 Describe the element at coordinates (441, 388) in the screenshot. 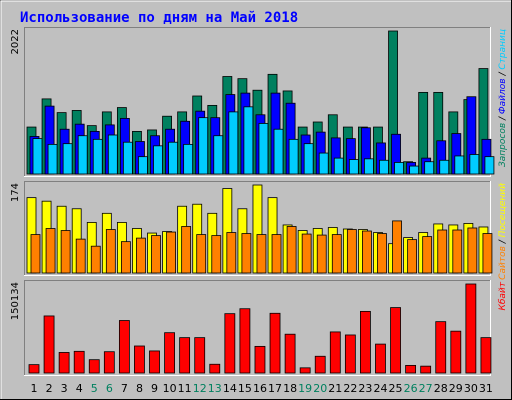

I see `x-tick-label-28: 28` at that location.